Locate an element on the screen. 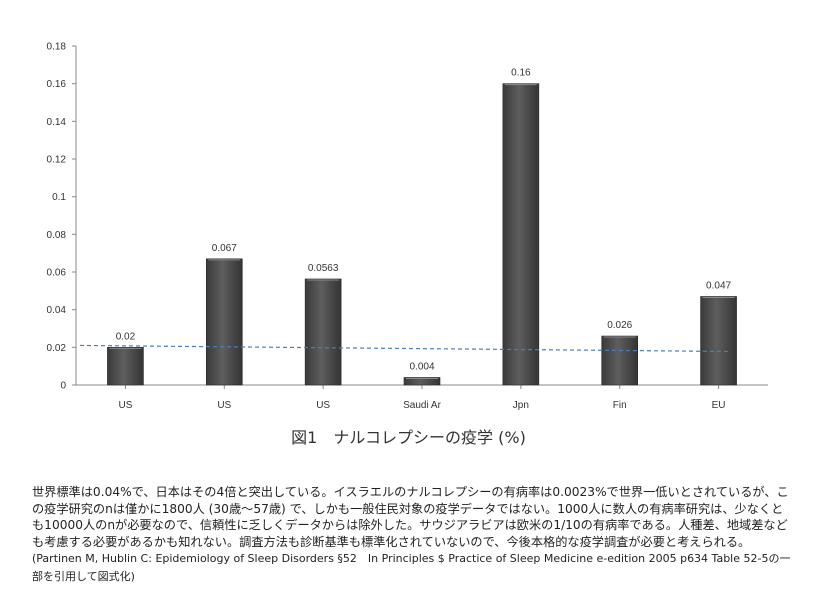 The image size is (817, 600). y-tick-label: 0.02 is located at coordinates (57, 348).